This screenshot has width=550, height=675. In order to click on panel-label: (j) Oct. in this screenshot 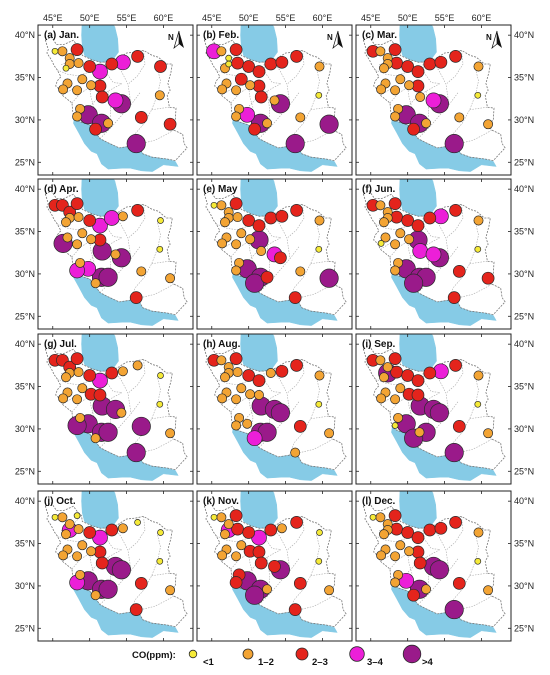, I will do `click(60, 501)`.